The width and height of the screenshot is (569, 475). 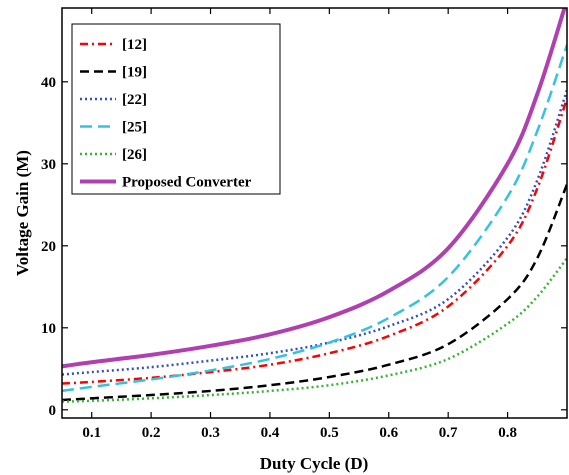 What do you see at coordinates (22, 213) in the screenshot?
I see `y-axis-label: Voltage Gain (M)` at bounding box center [22, 213].